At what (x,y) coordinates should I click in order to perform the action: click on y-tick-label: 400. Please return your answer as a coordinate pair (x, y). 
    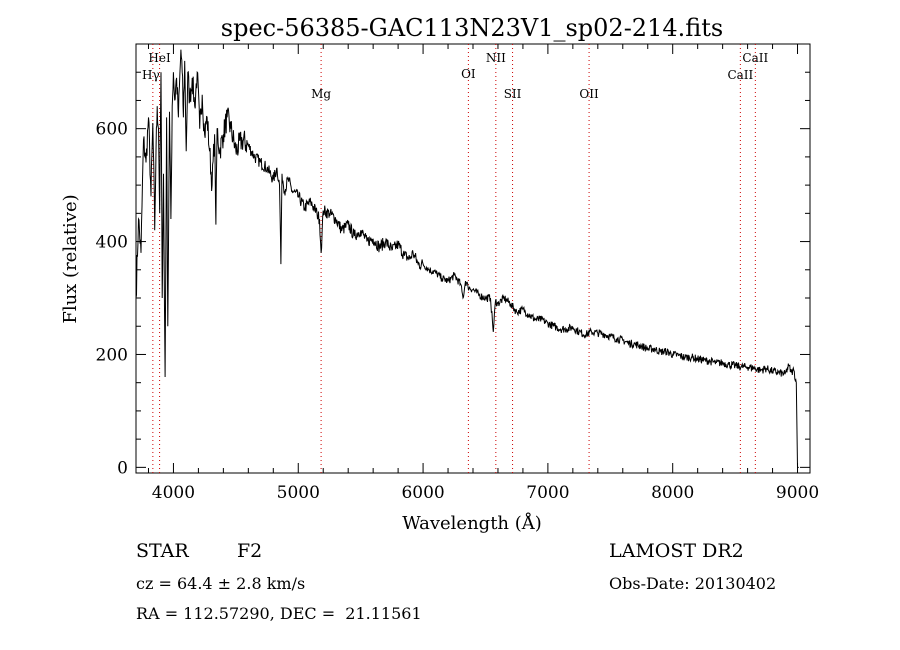
    Looking at the image, I should click on (112, 243).